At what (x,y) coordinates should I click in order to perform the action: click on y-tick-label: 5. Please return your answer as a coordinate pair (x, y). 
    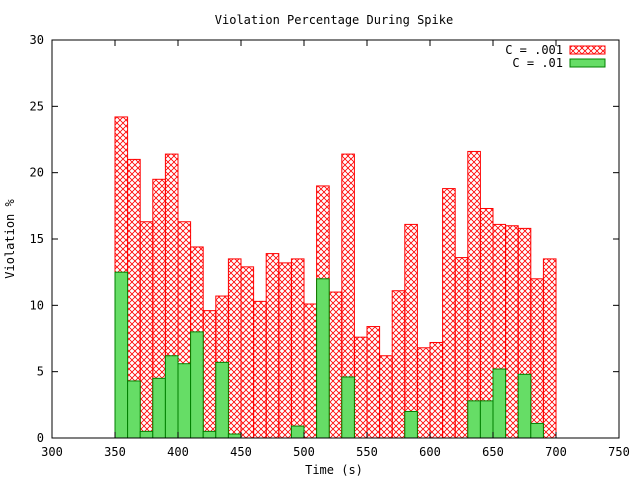
    Looking at the image, I should click on (40, 372).